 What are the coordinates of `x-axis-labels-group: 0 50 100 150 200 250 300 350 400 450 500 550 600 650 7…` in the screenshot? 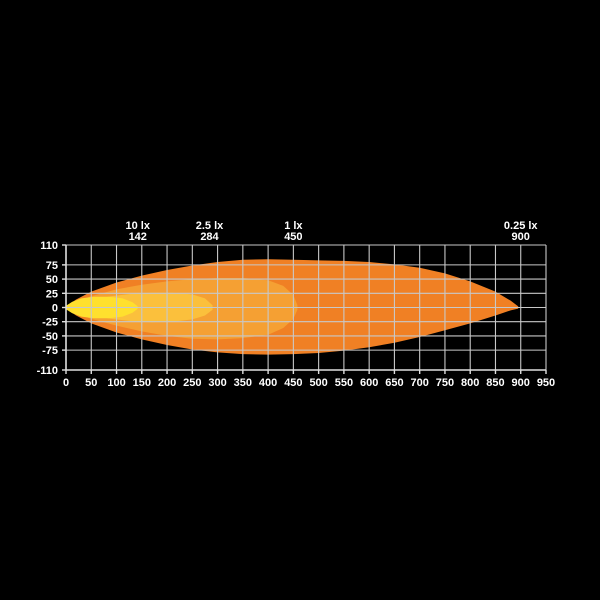 It's located at (309, 383).